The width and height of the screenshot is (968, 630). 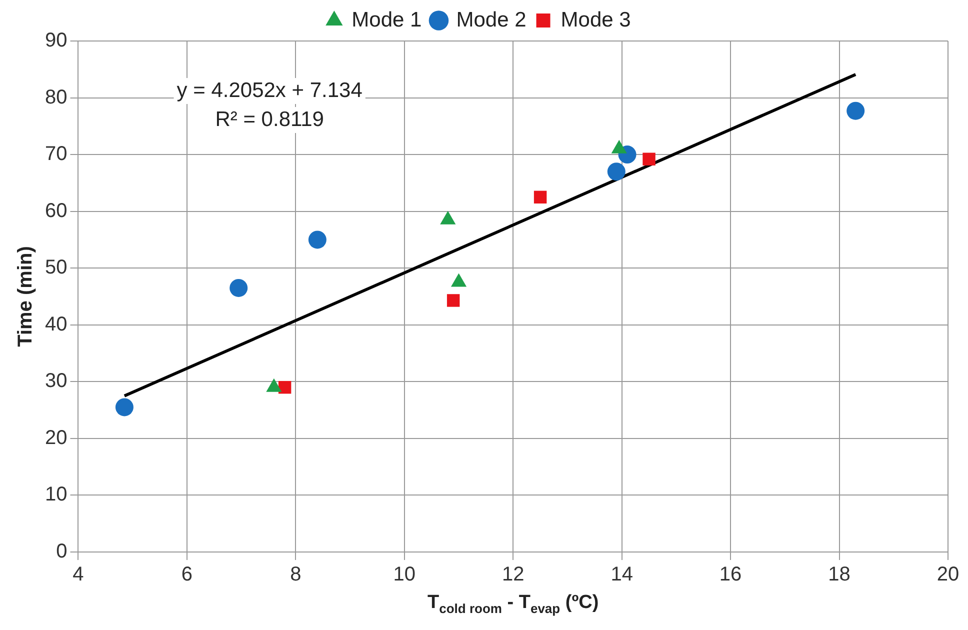 I want to click on y-tick-label: 0, so click(x=62, y=551).